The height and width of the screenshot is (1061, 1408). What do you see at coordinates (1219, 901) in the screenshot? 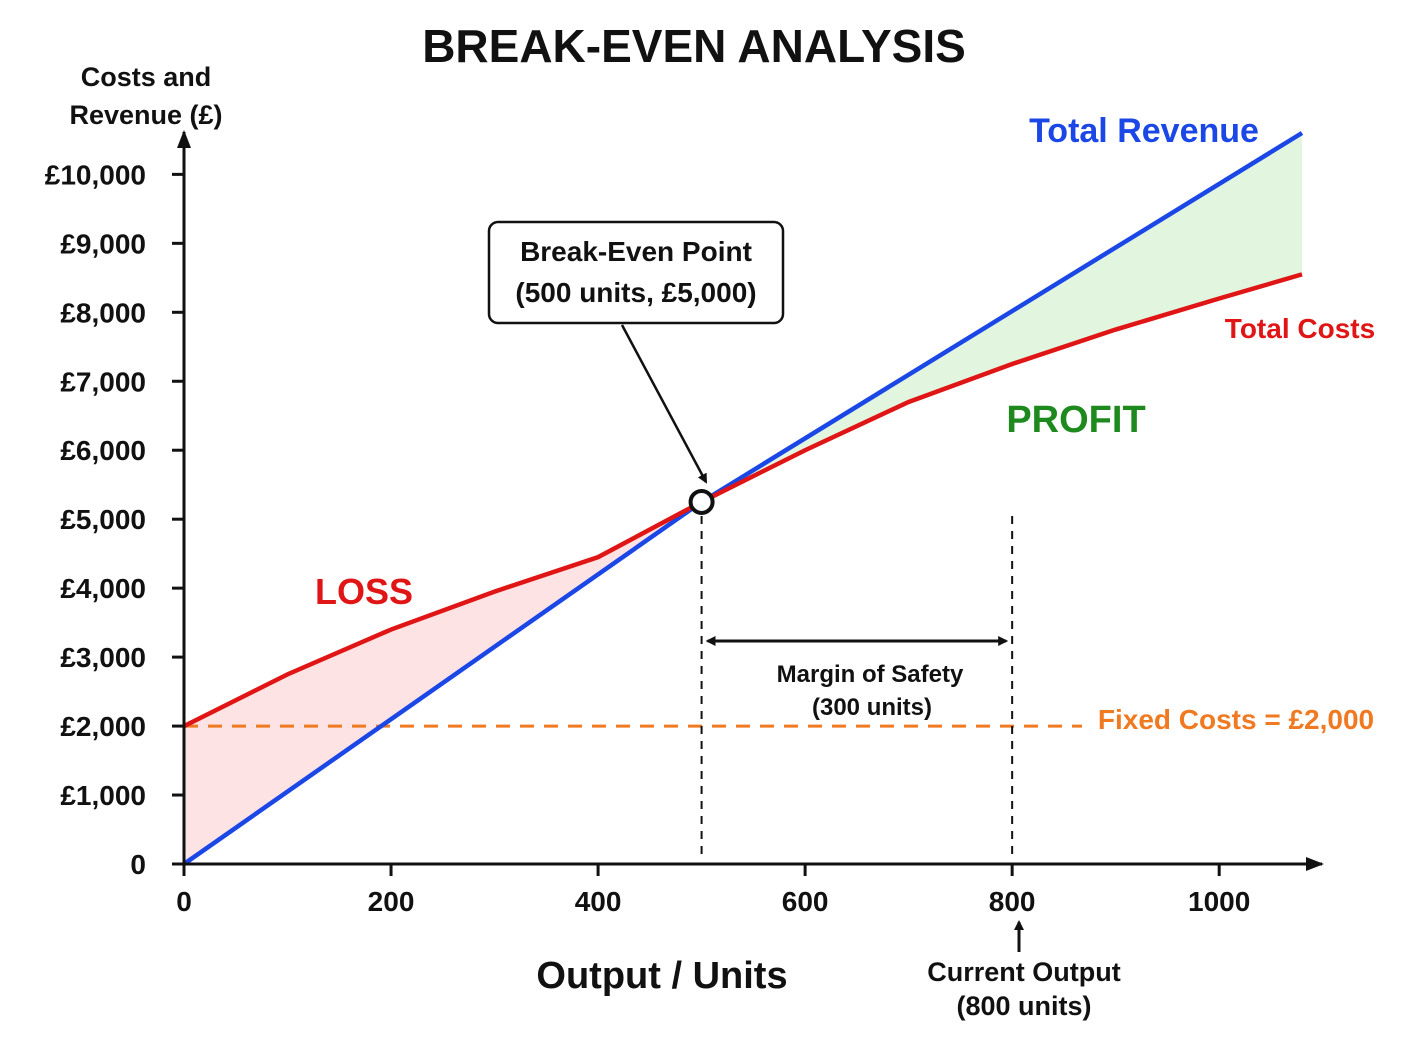
I see `x-tick-label: 1000` at bounding box center [1219, 901].